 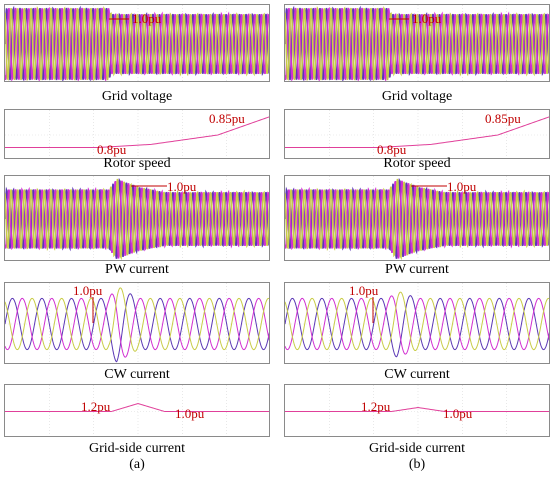 What do you see at coordinates (417, 464) in the screenshot?
I see `subfigure-label: (b)` at bounding box center [417, 464].